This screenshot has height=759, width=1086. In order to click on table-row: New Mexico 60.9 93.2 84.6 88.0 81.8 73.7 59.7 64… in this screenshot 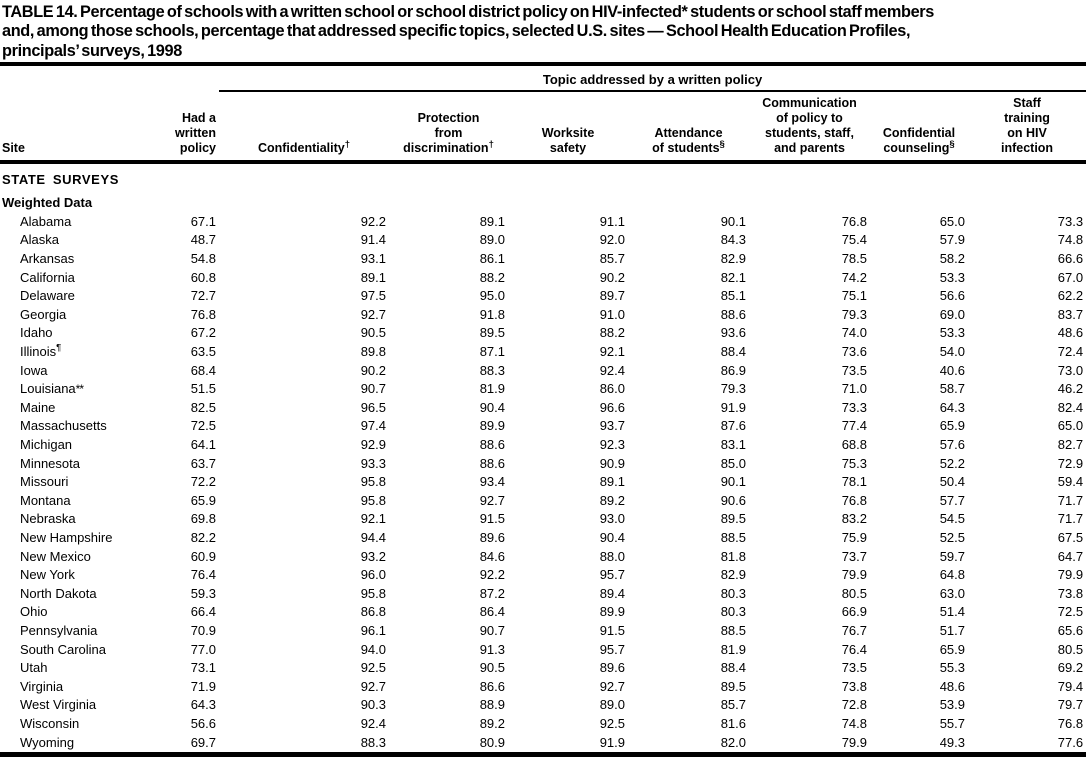, I will do `click(543, 557)`.